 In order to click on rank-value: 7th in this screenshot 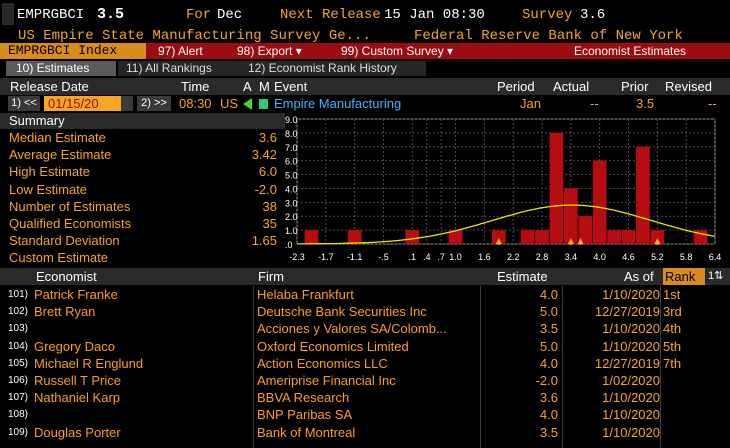, I will do `click(672, 363)`.